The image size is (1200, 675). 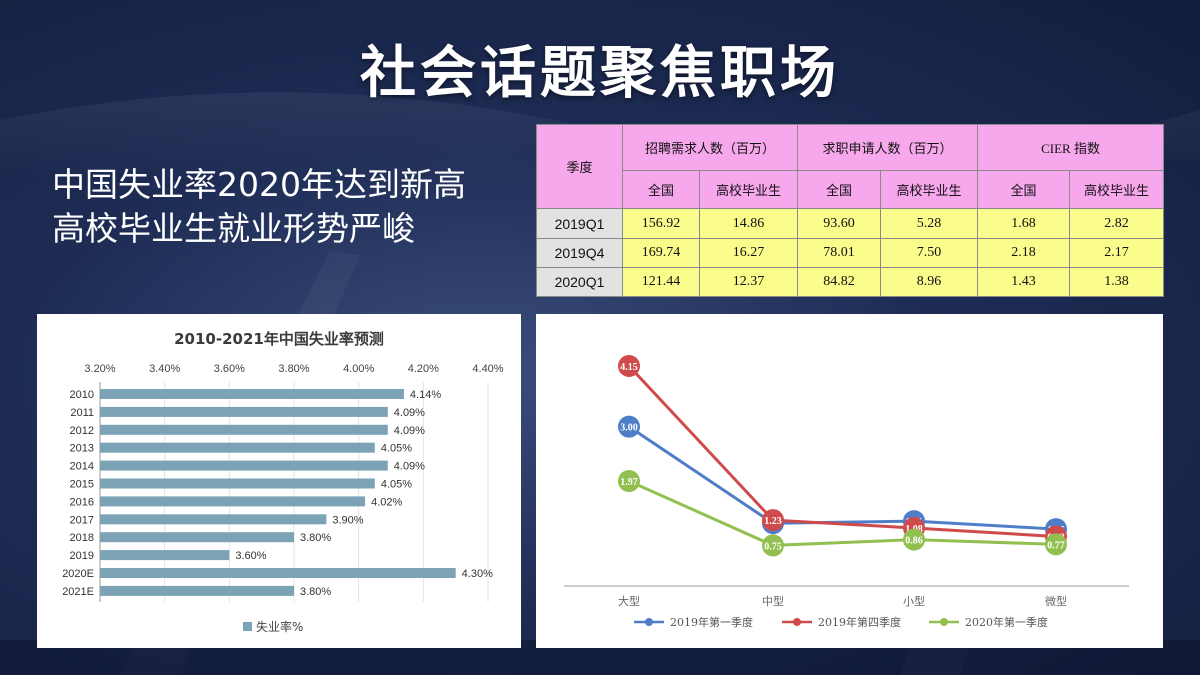 I want to click on x-tick-label: 4.00%, so click(x=358, y=369).